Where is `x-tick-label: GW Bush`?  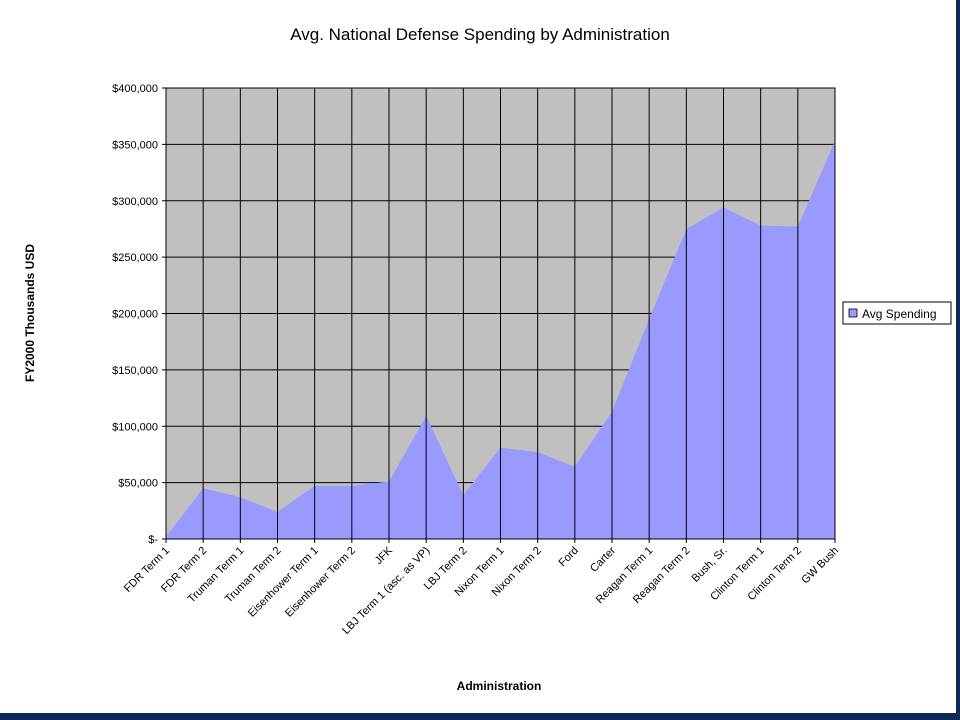 x-tick-label: GW Bush is located at coordinates (820, 566).